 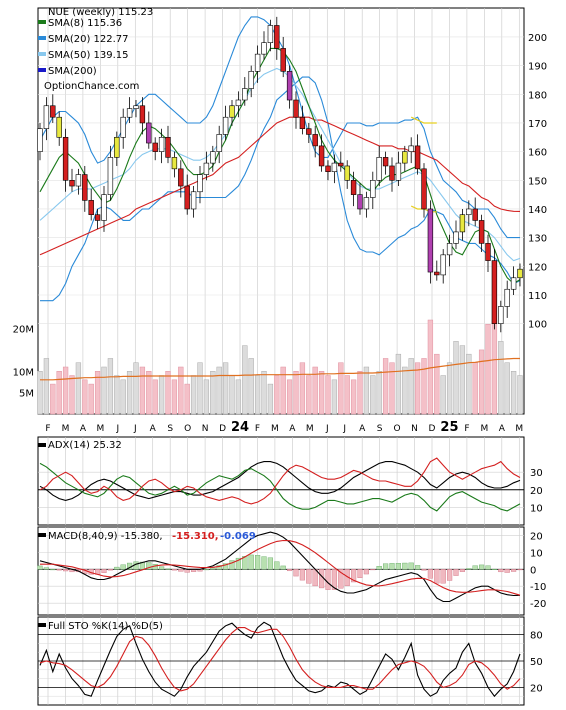 I want to click on macd-tick-label: 0, so click(x=533, y=570).